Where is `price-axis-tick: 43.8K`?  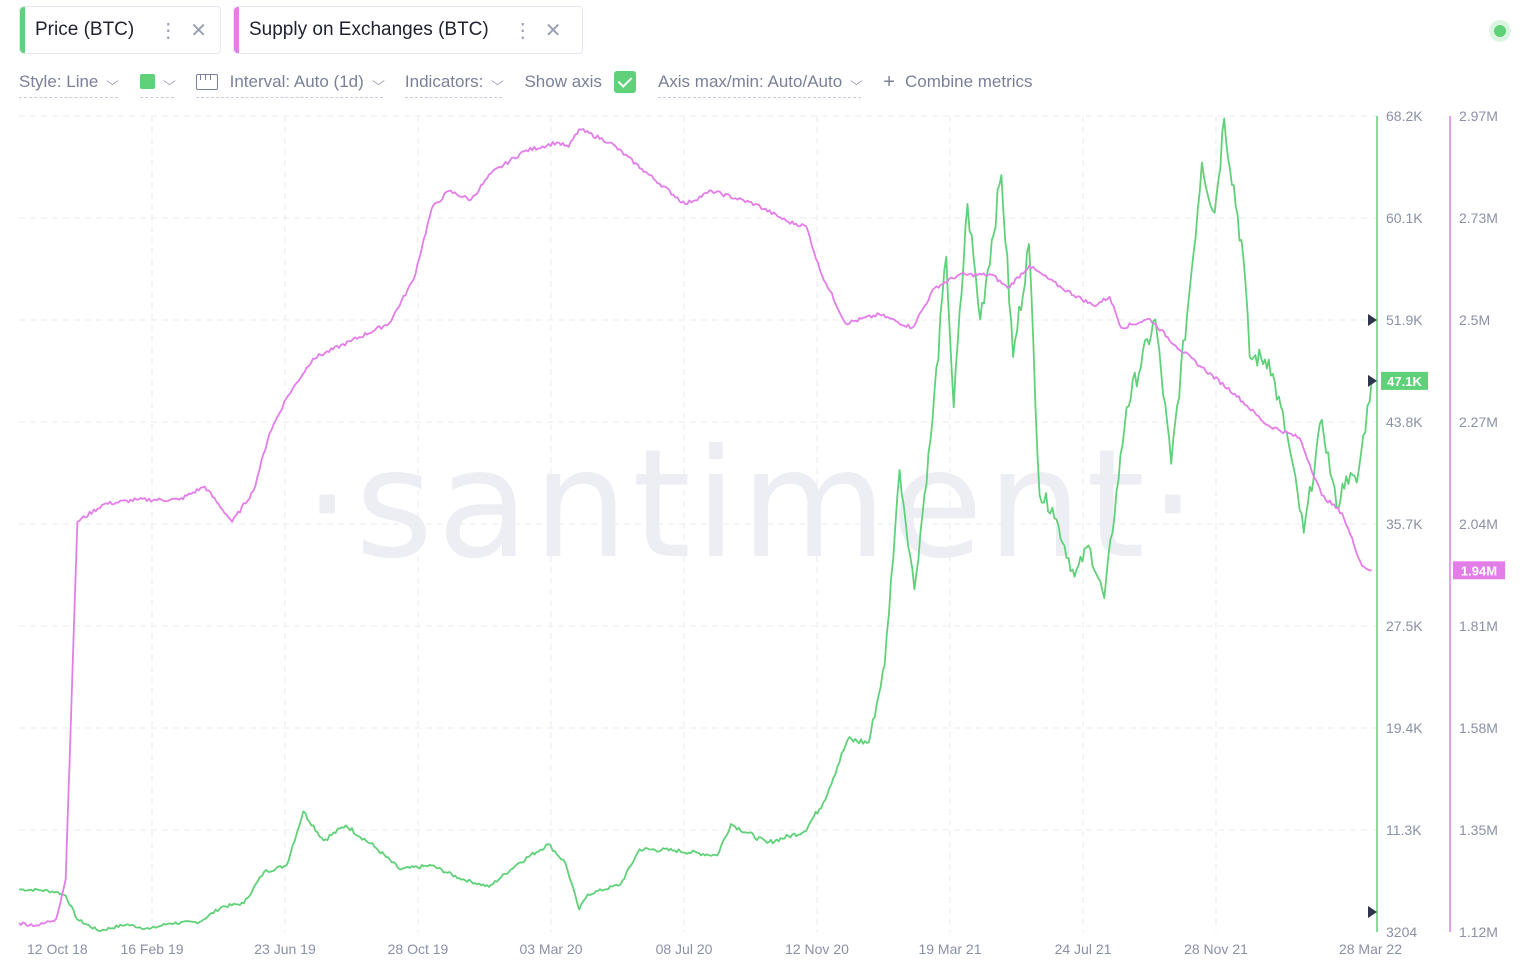
price-axis-tick: 43.8K is located at coordinates (1404, 422).